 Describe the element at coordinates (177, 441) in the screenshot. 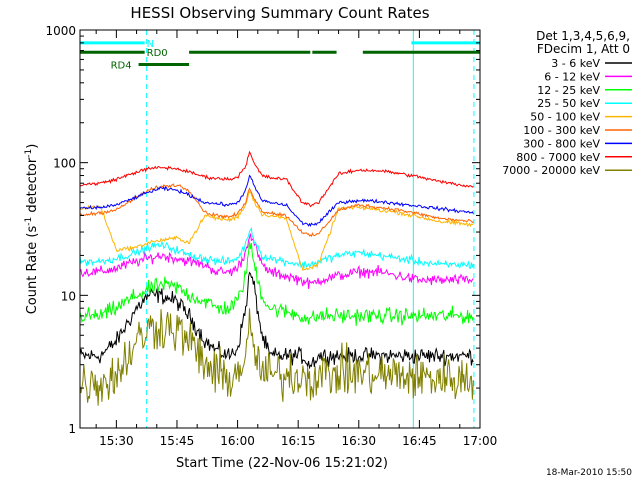

I see `x-tick-label: 15:45` at that location.